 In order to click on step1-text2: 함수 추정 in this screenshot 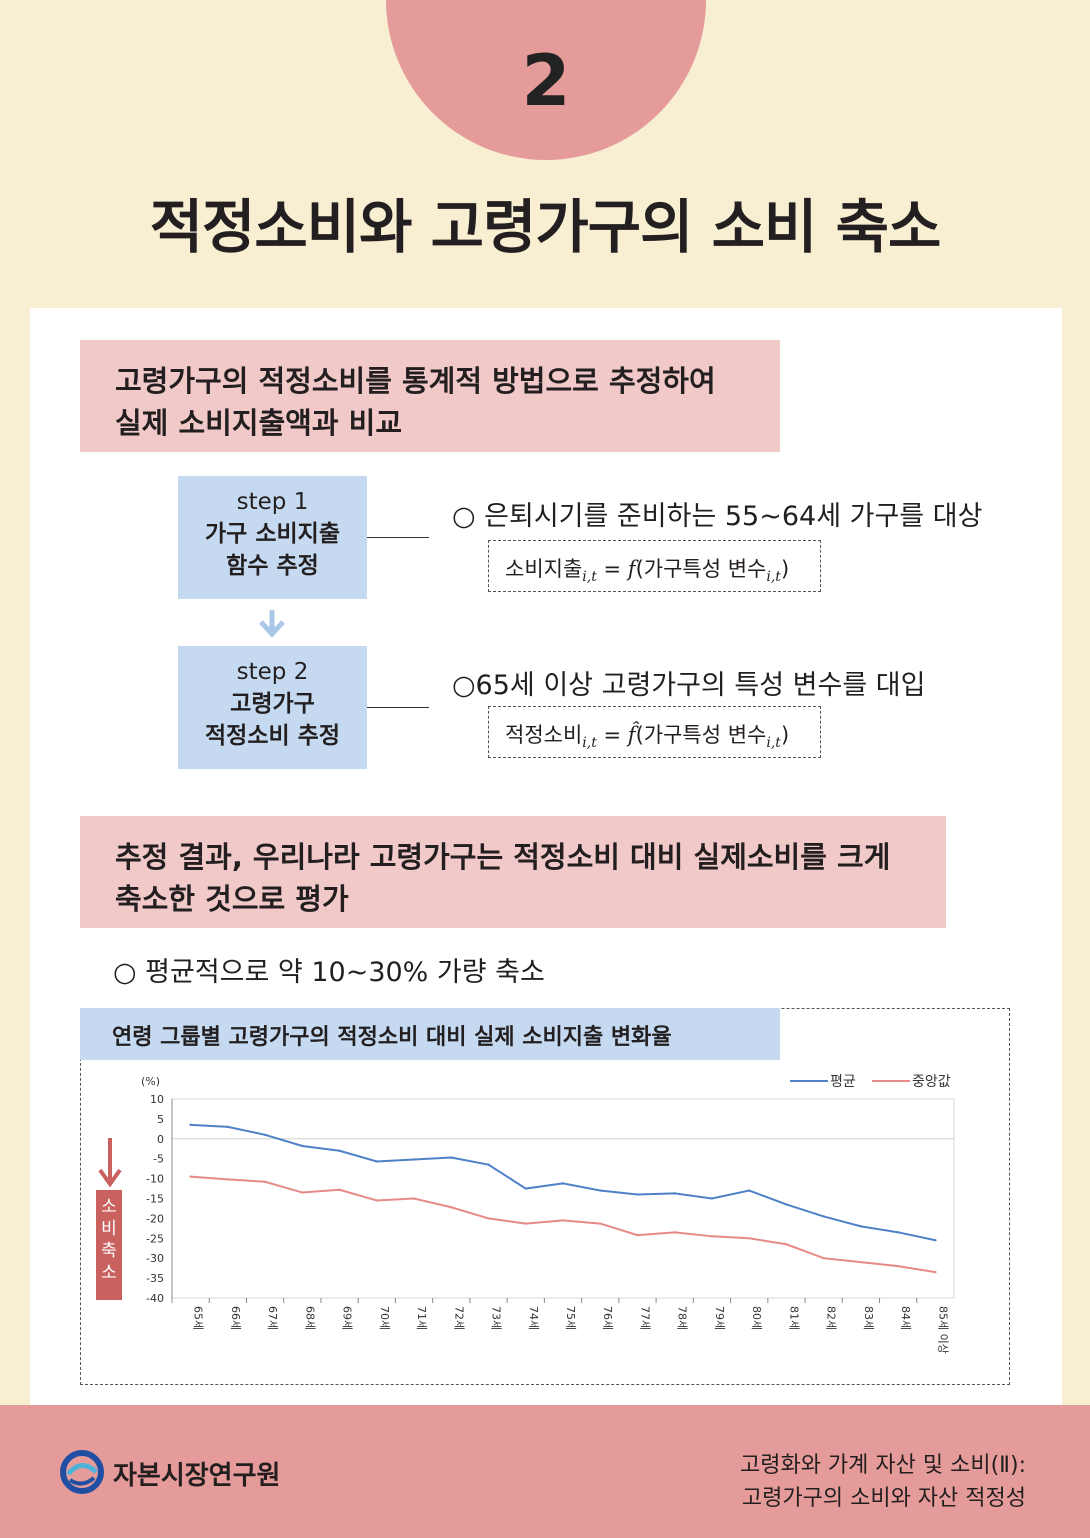, I will do `click(272, 566)`.